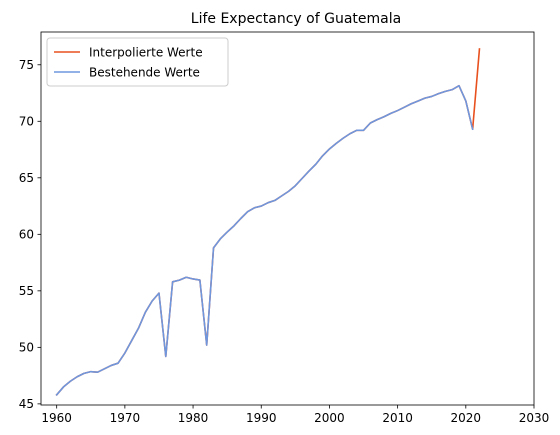  Describe the element at coordinates (26, 291) in the screenshot. I see `y-tick-label: 55` at that location.